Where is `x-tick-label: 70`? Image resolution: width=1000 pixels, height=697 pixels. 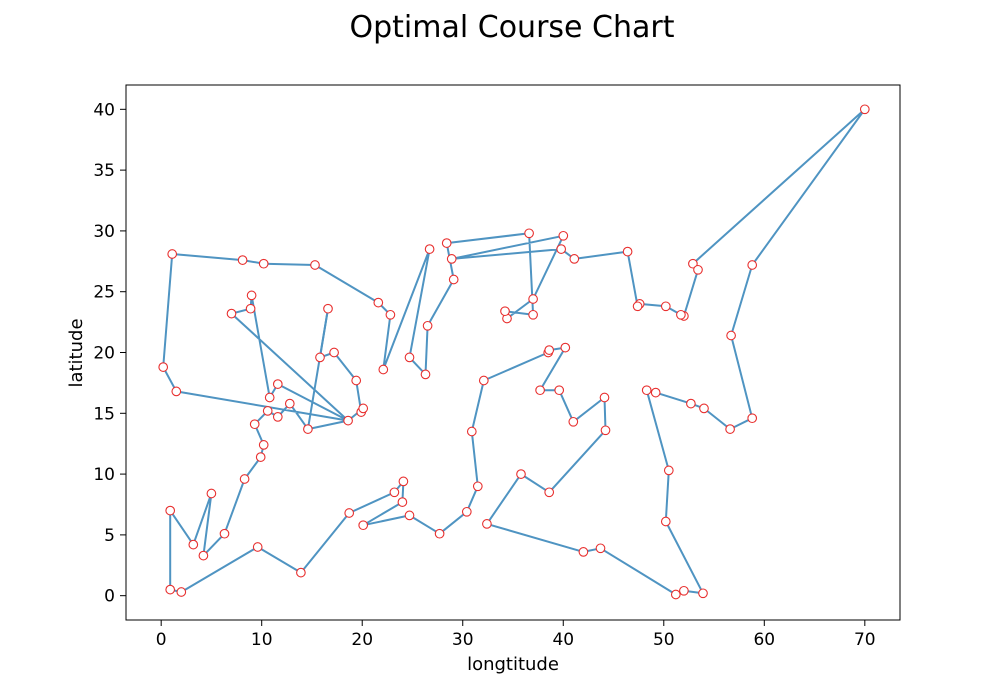
x-tick-label: 70 is located at coordinates (865, 640).